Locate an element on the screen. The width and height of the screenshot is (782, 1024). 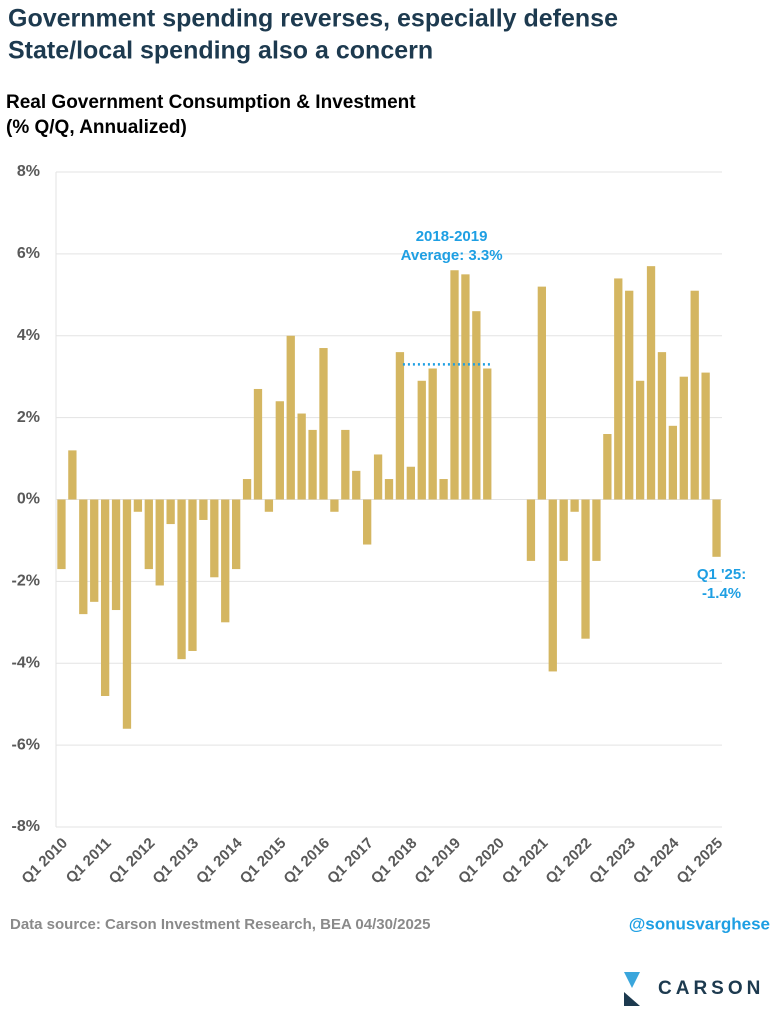
chart-subtitle: (% Q/Q, Annualized) is located at coordinates (96, 127).